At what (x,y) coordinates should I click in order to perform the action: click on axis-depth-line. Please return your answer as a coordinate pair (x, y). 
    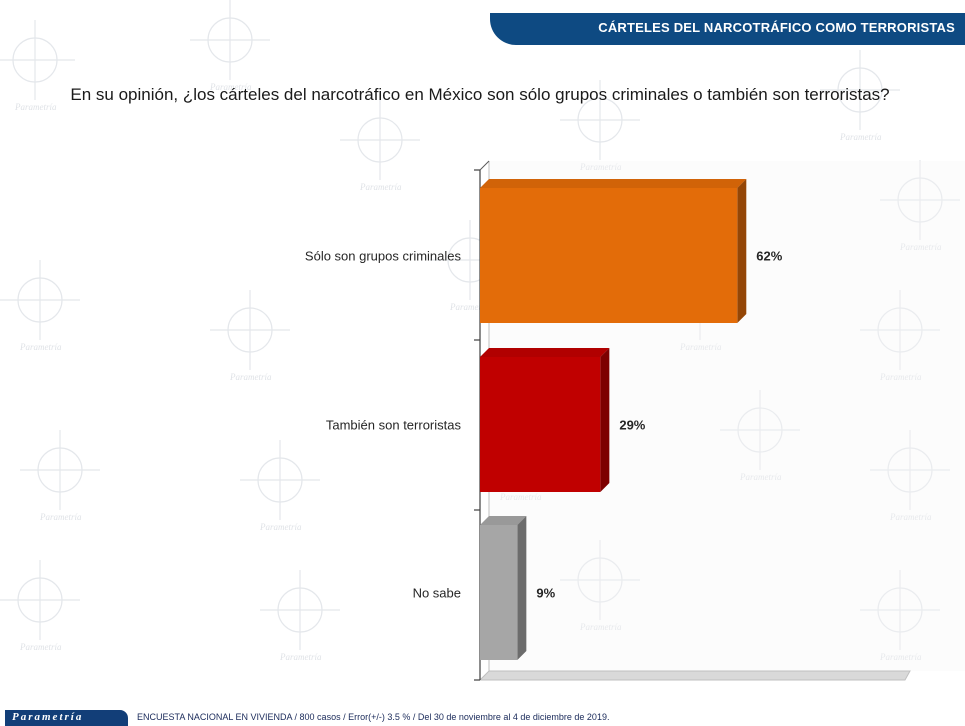
    Looking at the image, I should click on (484, 165).